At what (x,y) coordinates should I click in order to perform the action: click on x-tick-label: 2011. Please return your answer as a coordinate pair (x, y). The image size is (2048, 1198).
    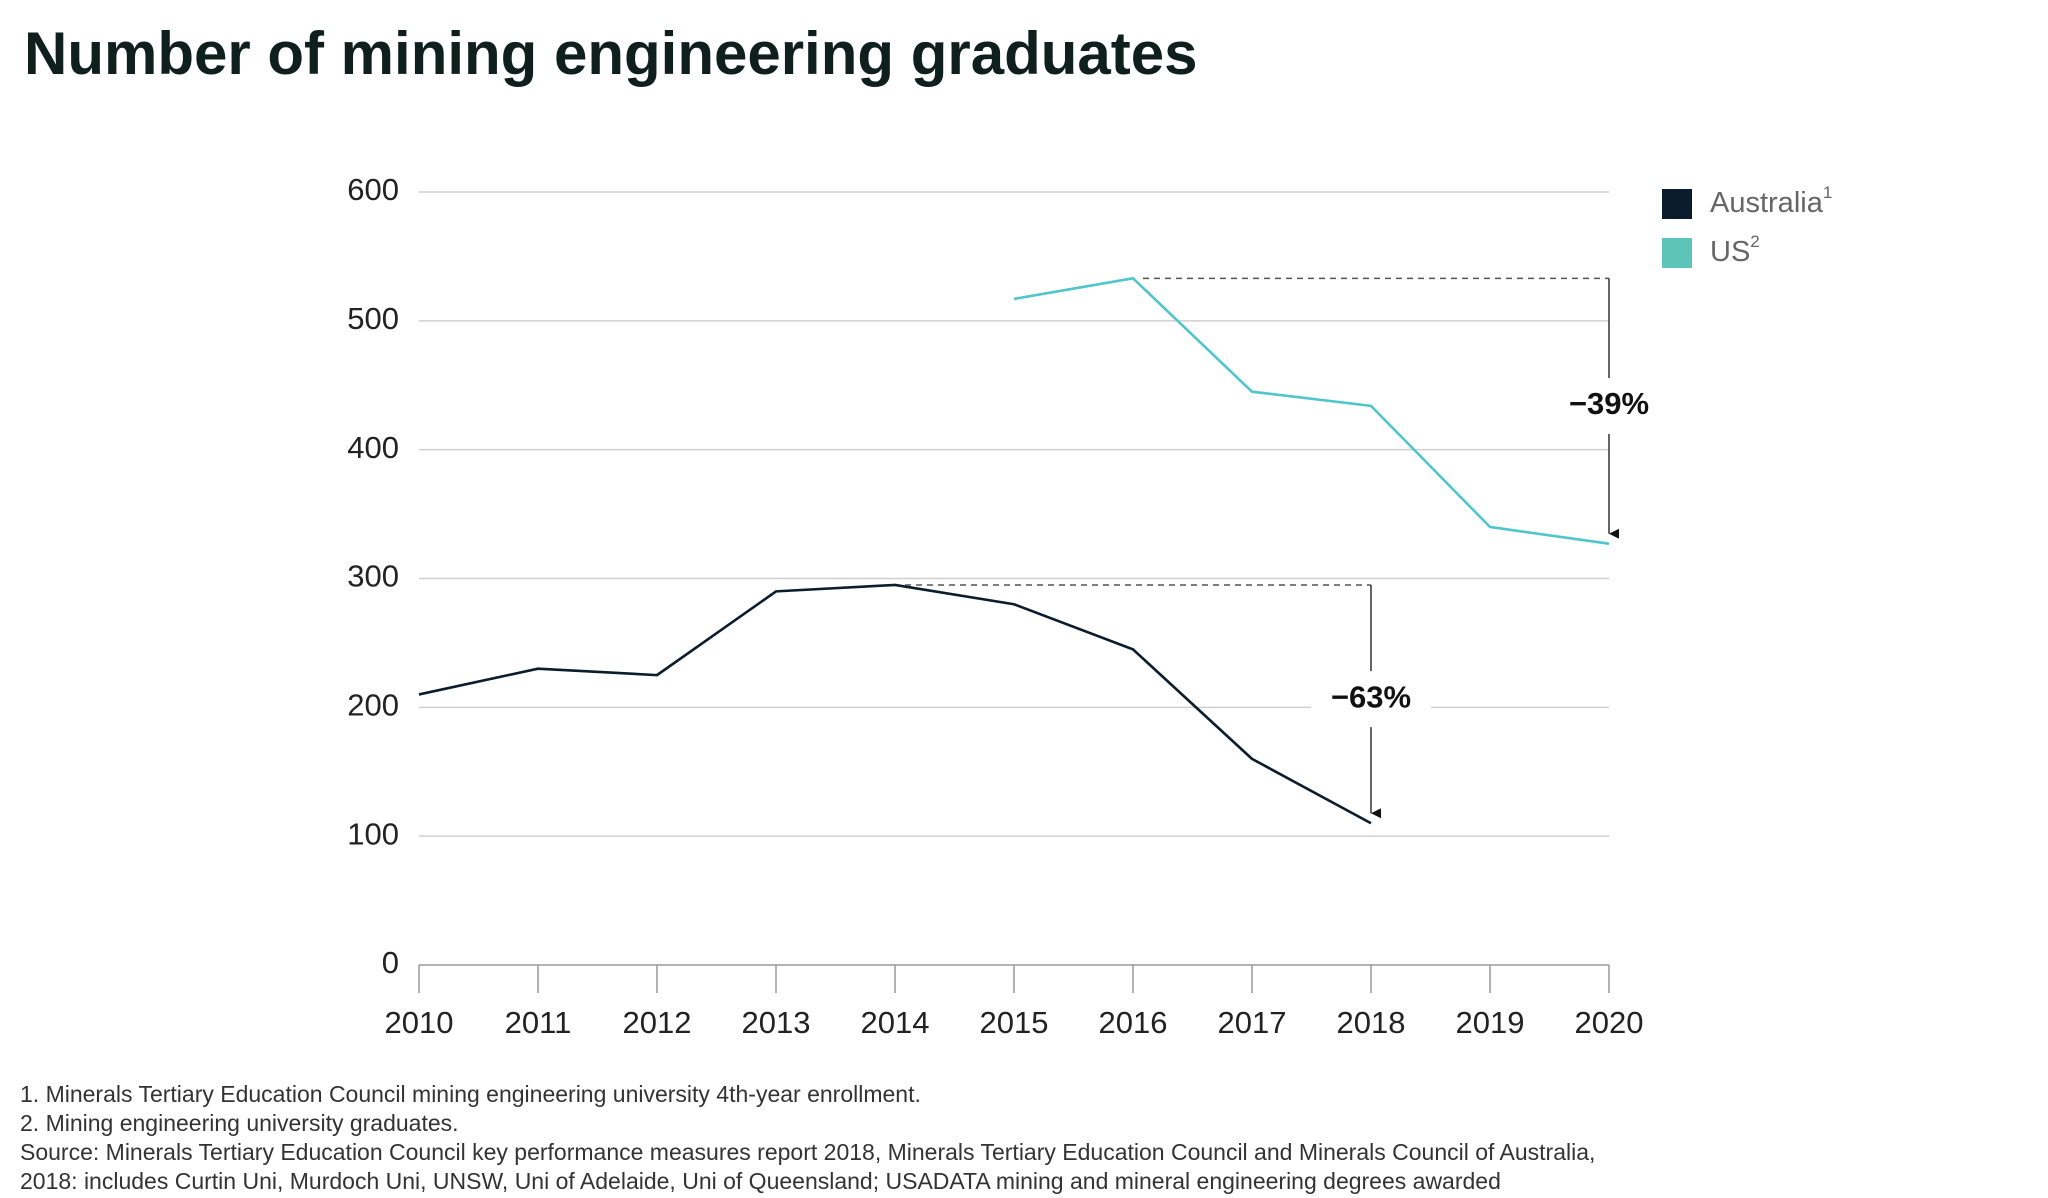
    Looking at the image, I should click on (538, 1022).